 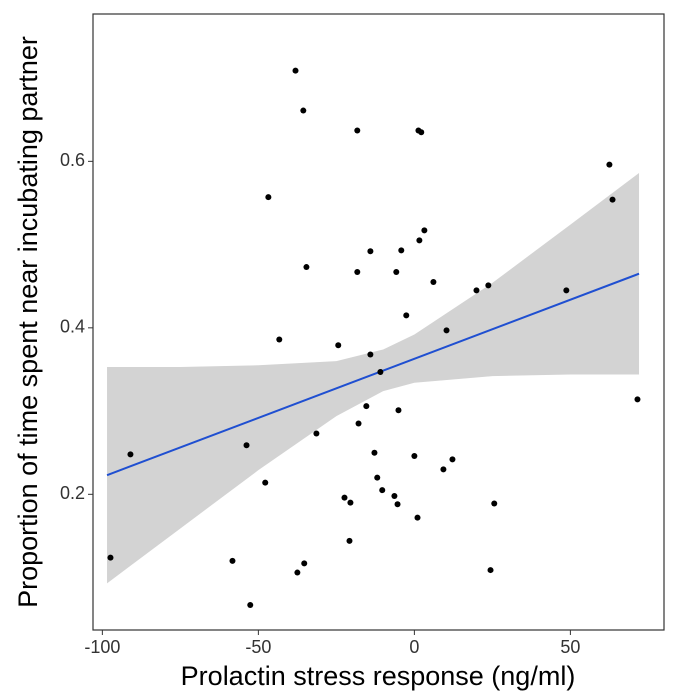 What do you see at coordinates (378, 676) in the screenshot?
I see `x-axis-title: Prolactin stress response (ng/ml)` at bounding box center [378, 676].